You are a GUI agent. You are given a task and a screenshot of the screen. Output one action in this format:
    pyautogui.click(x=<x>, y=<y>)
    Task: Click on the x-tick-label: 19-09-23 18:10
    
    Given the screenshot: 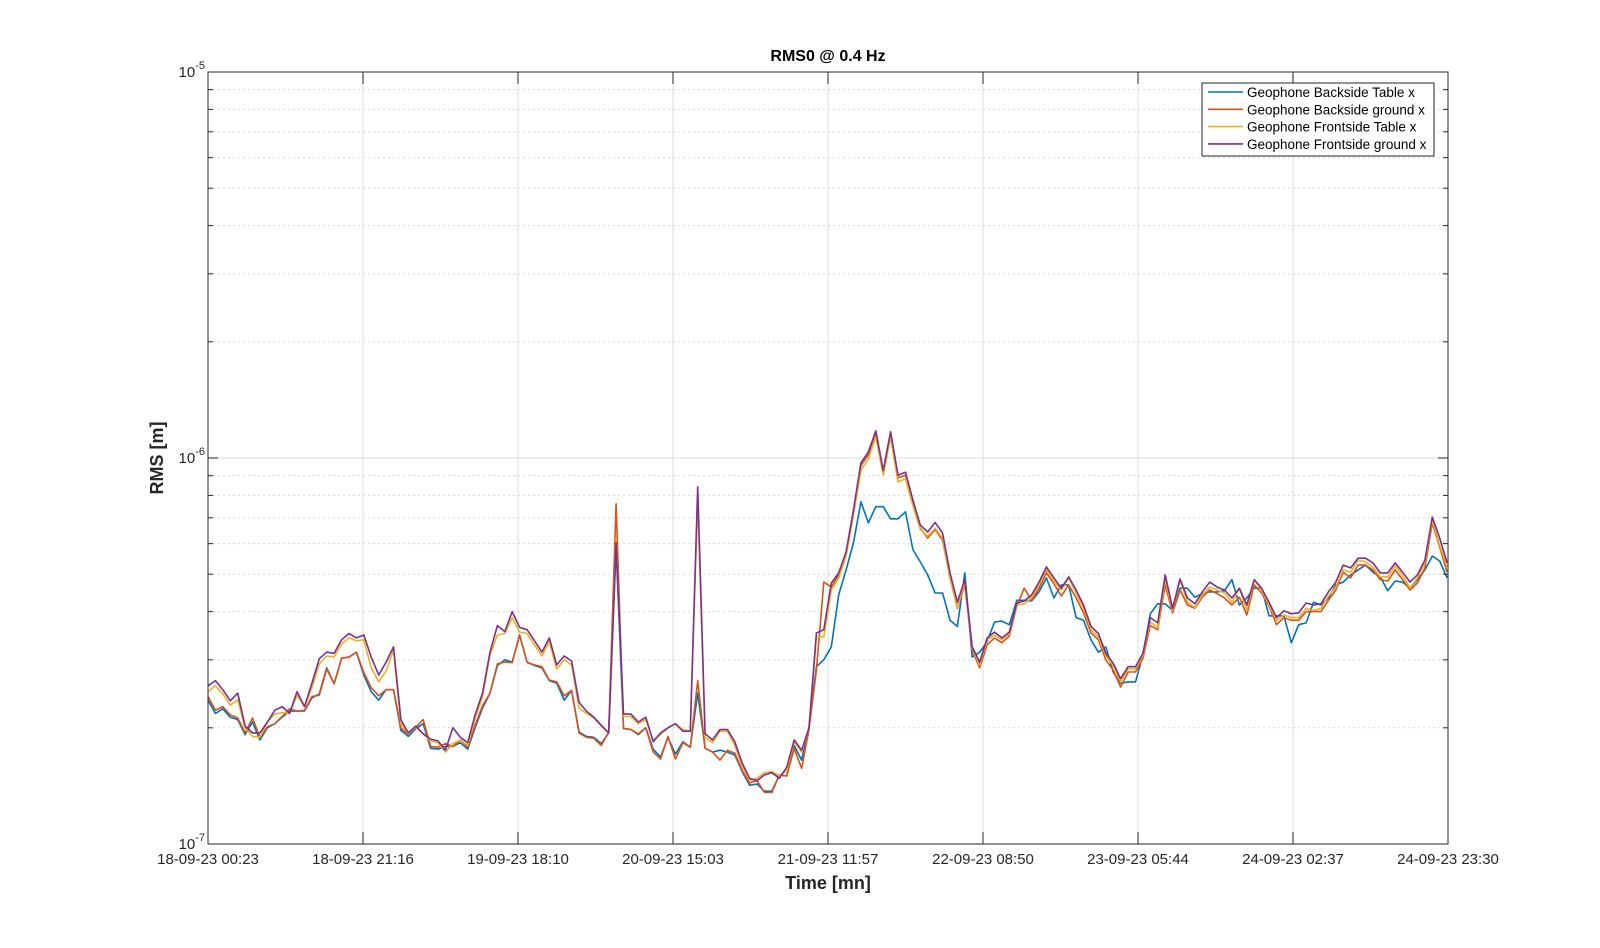 What is the action you would take?
    pyautogui.click(x=518, y=859)
    